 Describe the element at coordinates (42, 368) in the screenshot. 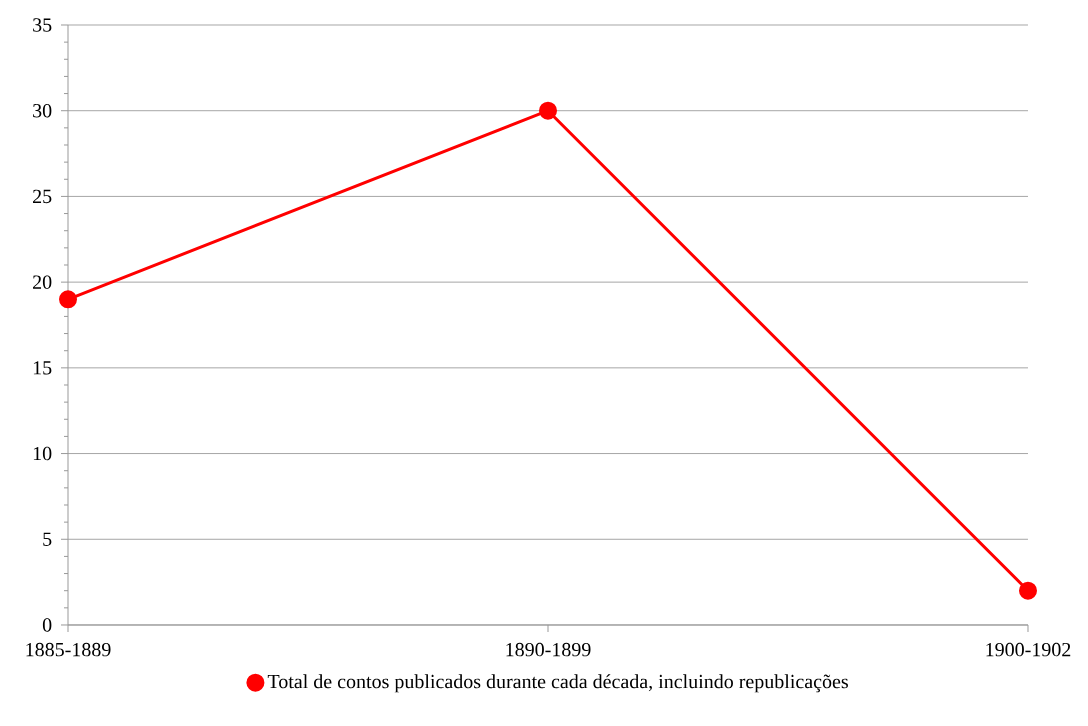

I see `y-tick-label: 15` at that location.